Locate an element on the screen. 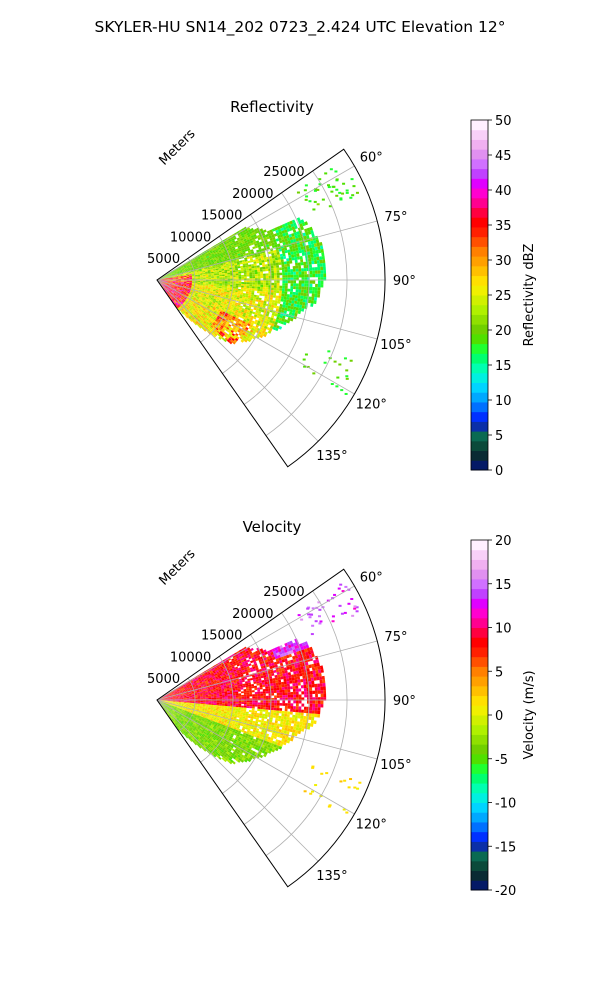  range-tick-label: 5000 is located at coordinates (163, 259).